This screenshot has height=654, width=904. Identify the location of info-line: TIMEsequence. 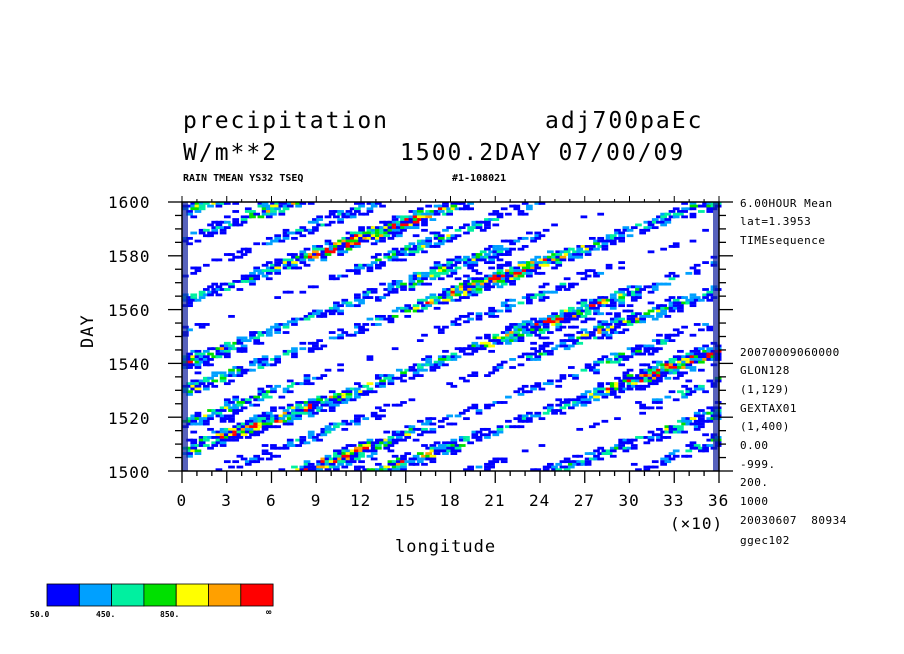
(783, 240).